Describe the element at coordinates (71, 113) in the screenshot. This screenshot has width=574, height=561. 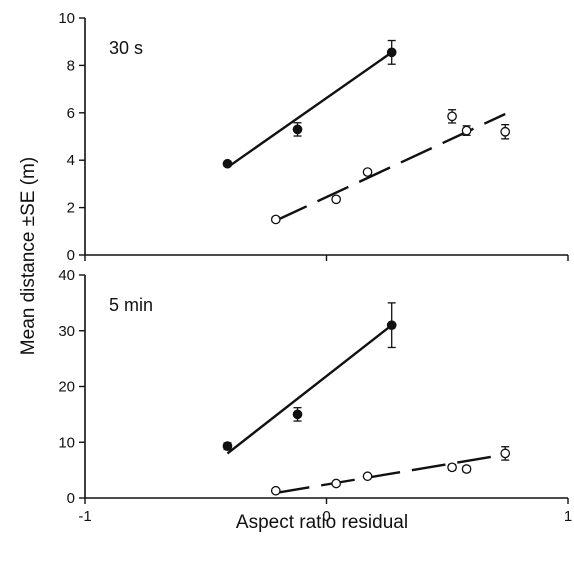
I see `y-tick-label: 6` at that location.